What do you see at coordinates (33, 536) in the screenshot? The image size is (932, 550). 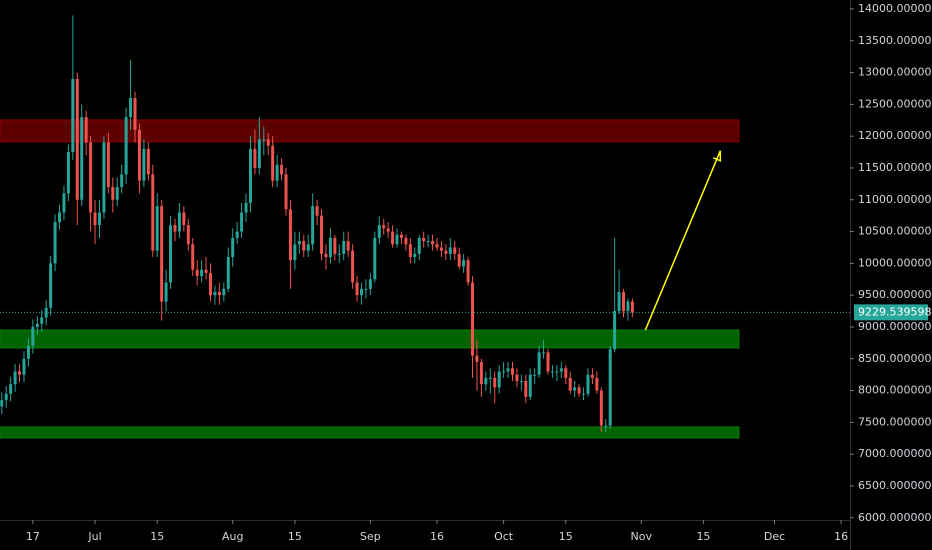 I see `x-tick-label: 17` at bounding box center [33, 536].